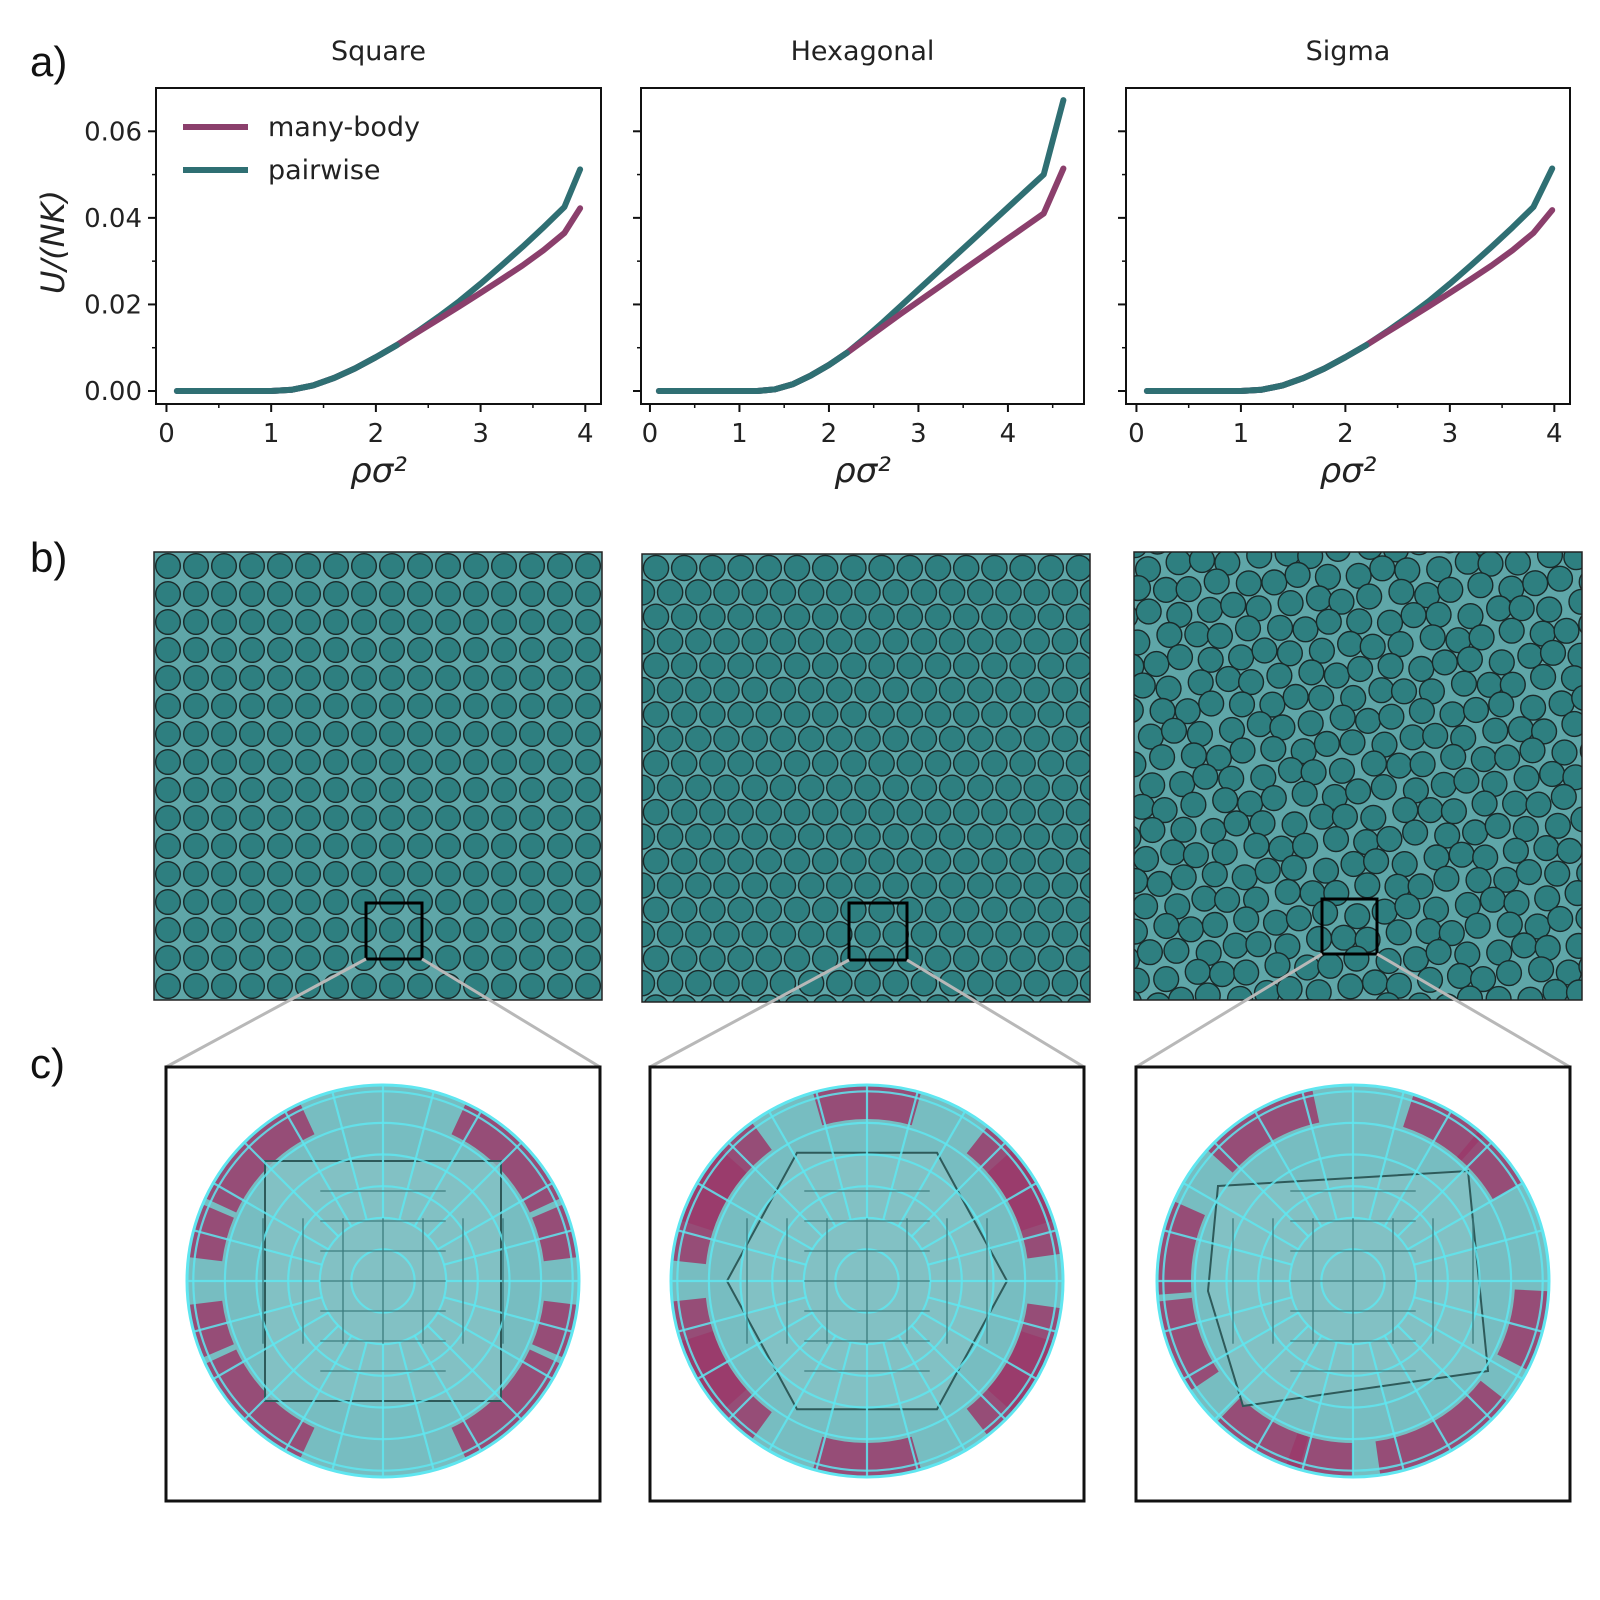  I want to click on series-line-many-body, so click(1349, 300).